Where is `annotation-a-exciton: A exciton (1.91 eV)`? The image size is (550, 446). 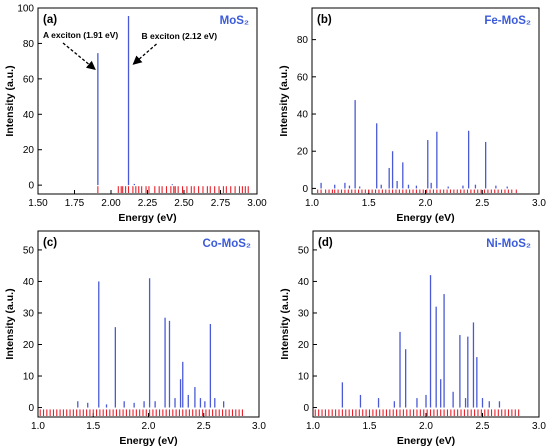 annotation-a-exciton: A exciton (1.91 eV) is located at coordinates (80, 35).